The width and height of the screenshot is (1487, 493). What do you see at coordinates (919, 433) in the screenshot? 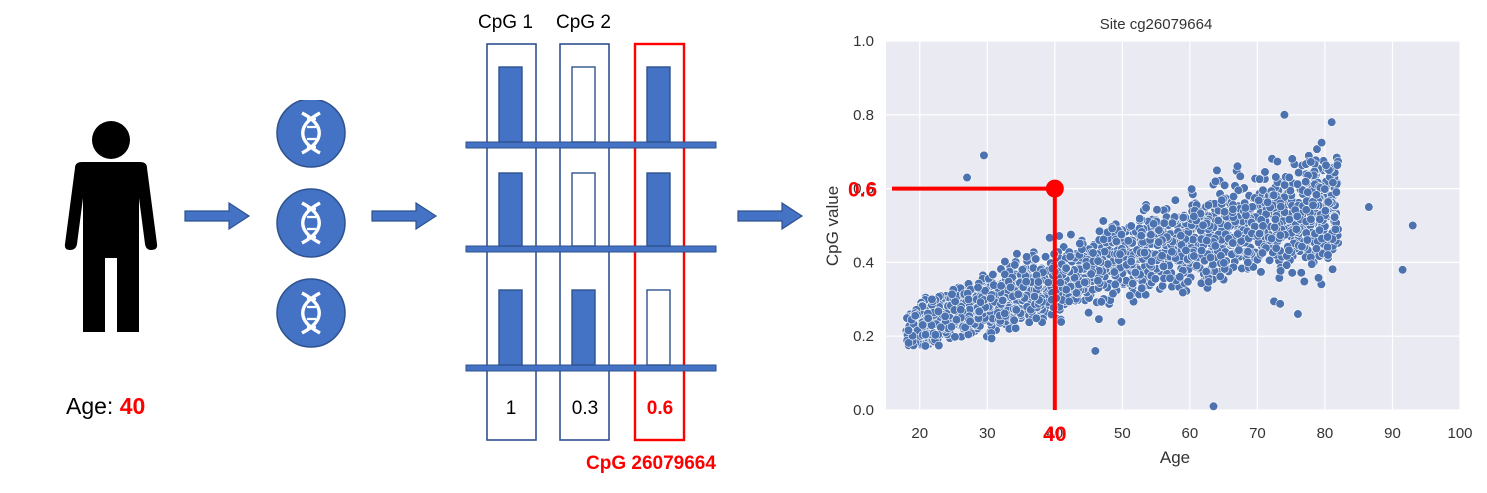
I see `x-tick-label: 20` at bounding box center [919, 433].